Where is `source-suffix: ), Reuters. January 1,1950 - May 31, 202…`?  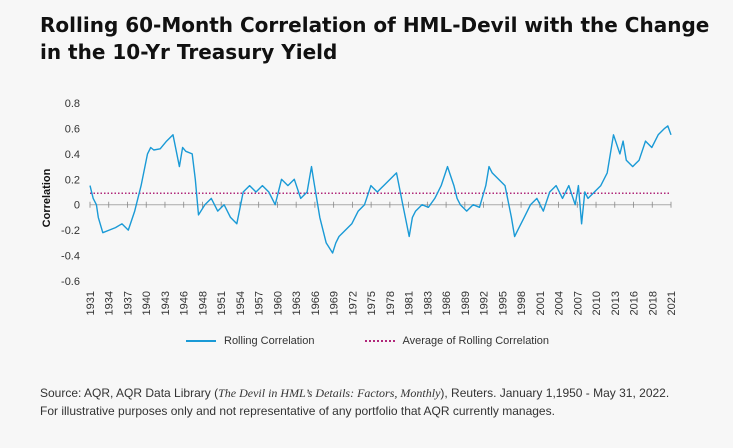
source-suffix: ), Reuters. January 1,1950 - May 31, 202… is located at coordinates (355, 402).